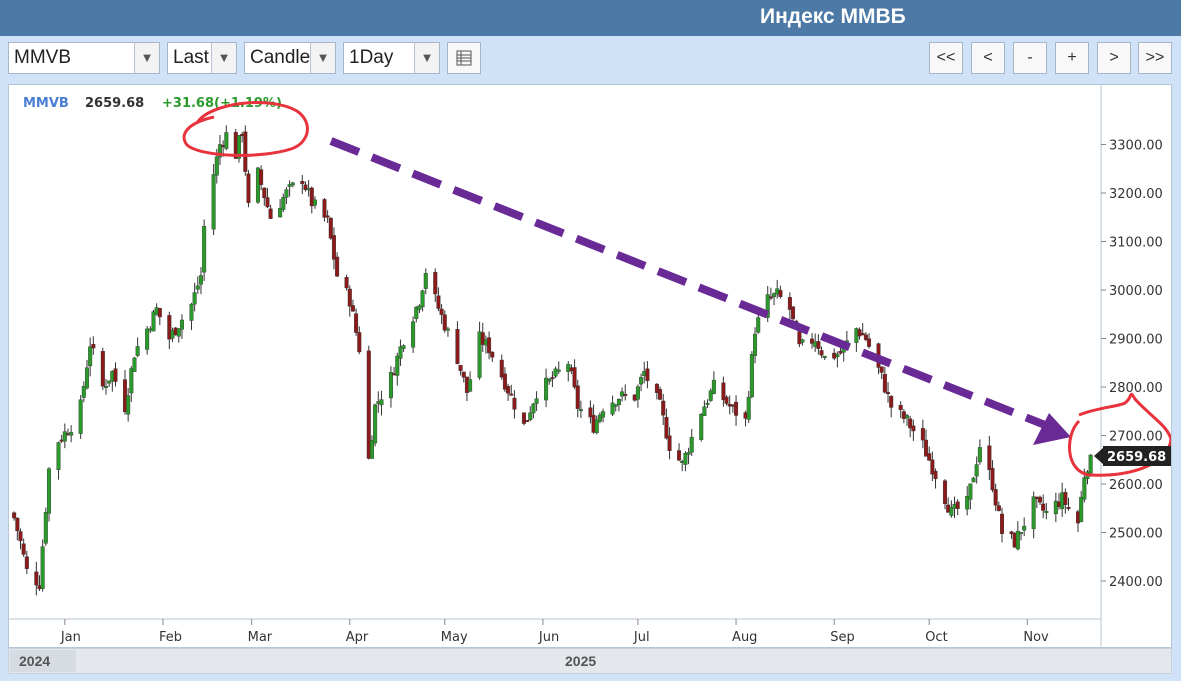 The image size is (1181, 681). I want to click on x-tick-label: May, so click(454, 637).